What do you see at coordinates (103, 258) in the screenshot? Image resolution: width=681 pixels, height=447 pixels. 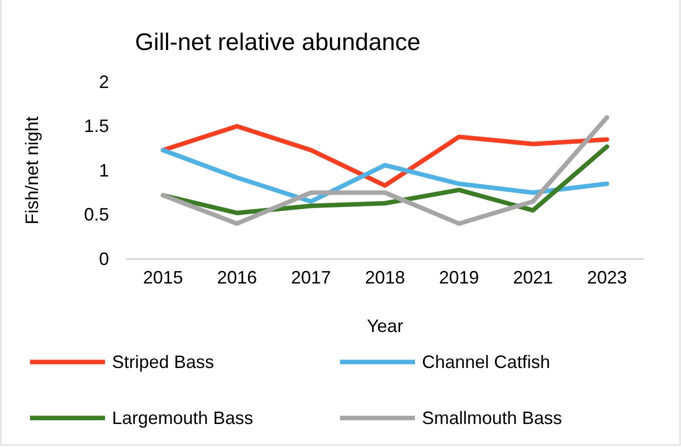 I see `y-tick-label: 0` at bounding box center [103, 258].